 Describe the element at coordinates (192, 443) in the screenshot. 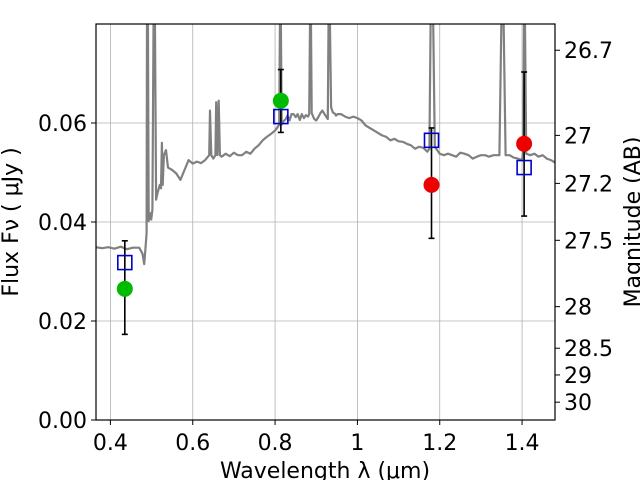

I see `x-tick-label: 0.6` at that location.